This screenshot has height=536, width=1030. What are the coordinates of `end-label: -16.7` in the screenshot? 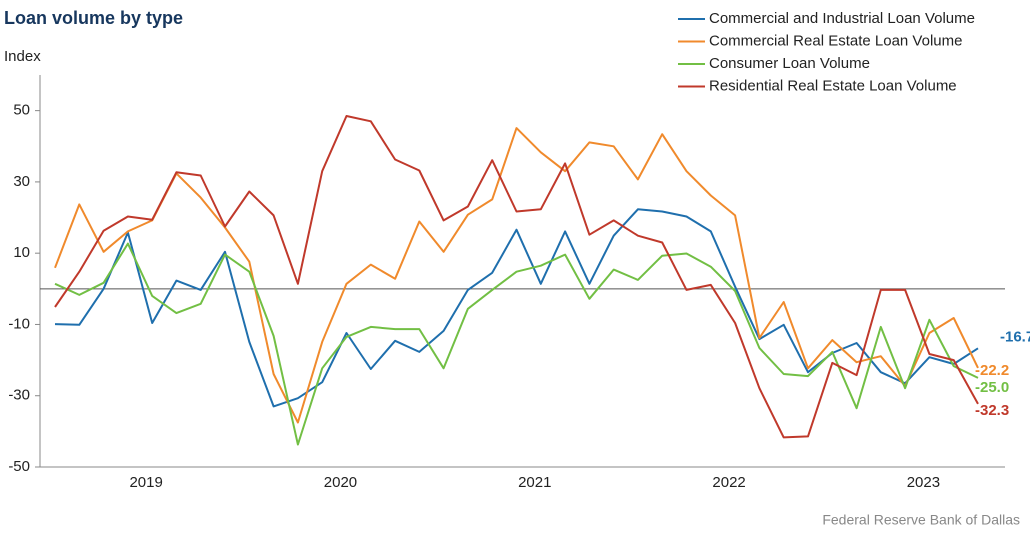 It's located at (1015, 336).